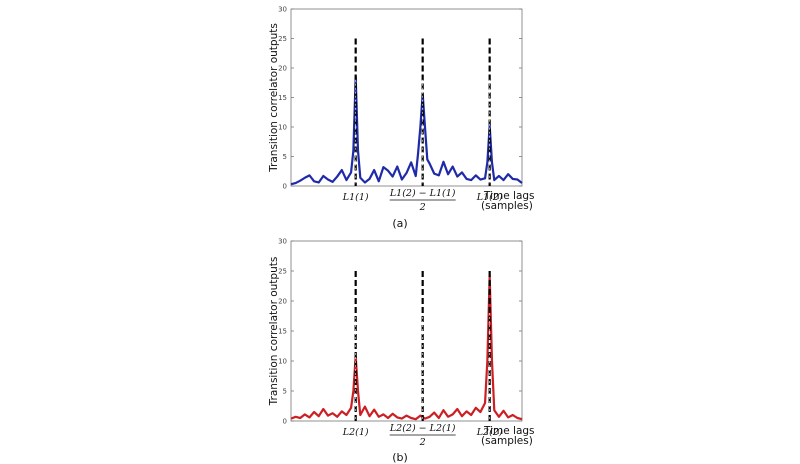 The height and width of the screenshot is (464, 800). I want to click on figure-caption: (b), so click(400, 457).